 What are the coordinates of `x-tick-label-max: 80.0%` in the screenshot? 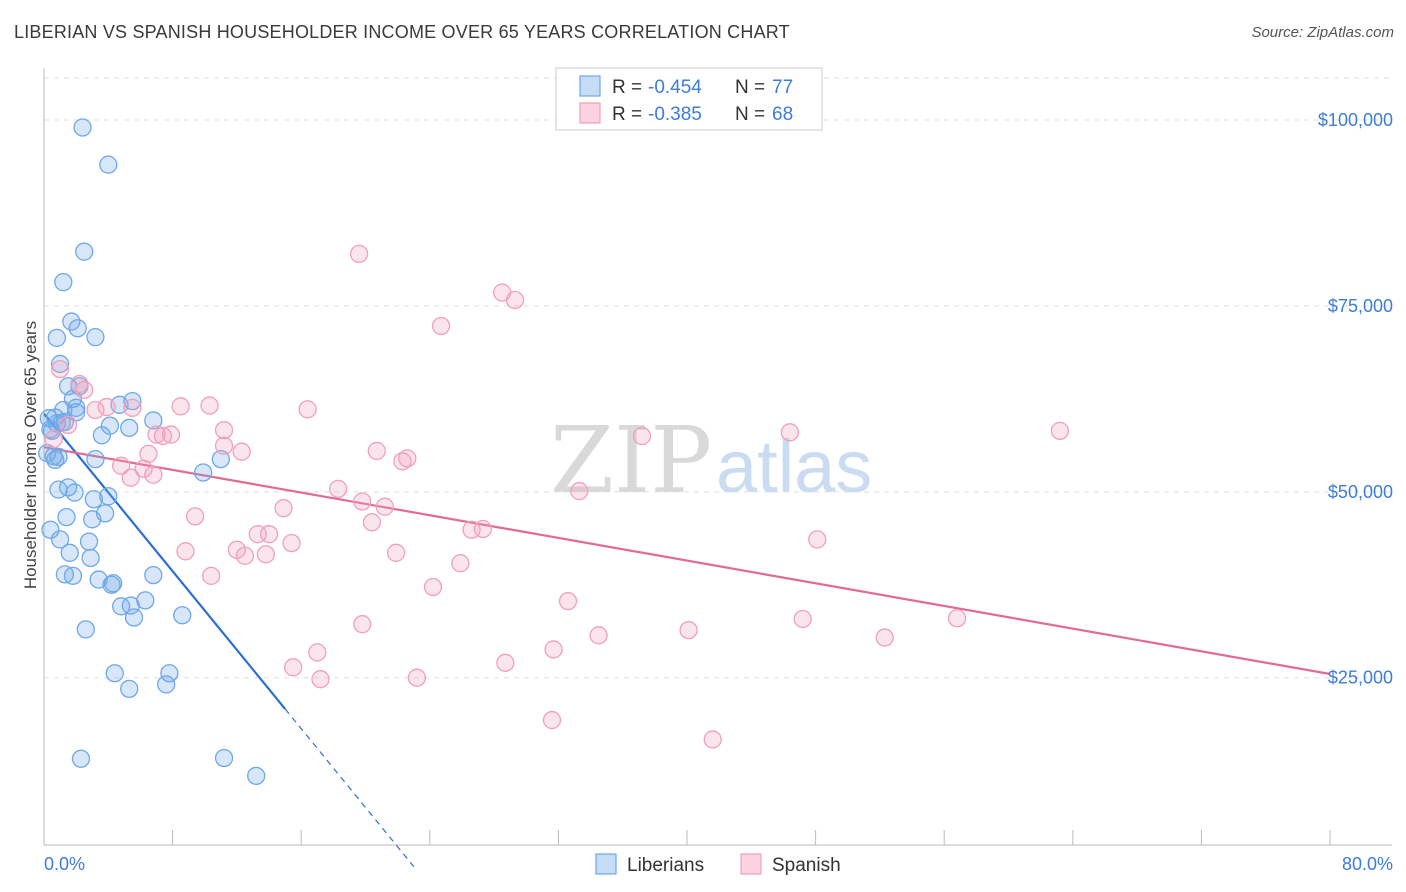 It's located at (1367, 864).